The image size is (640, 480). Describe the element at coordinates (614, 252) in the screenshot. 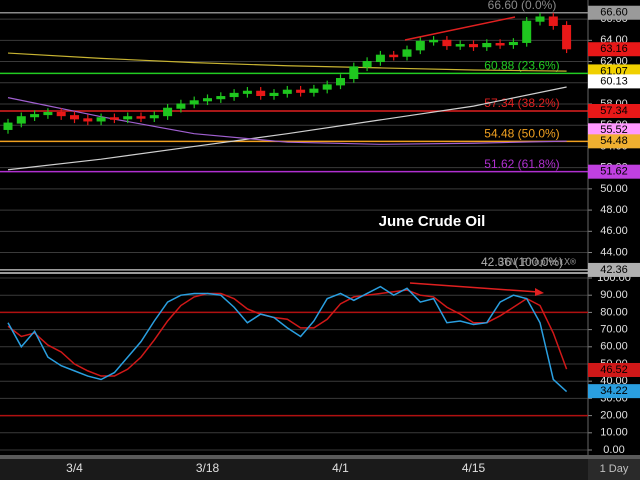

I see `y-tick-label: 44.00` at that location.